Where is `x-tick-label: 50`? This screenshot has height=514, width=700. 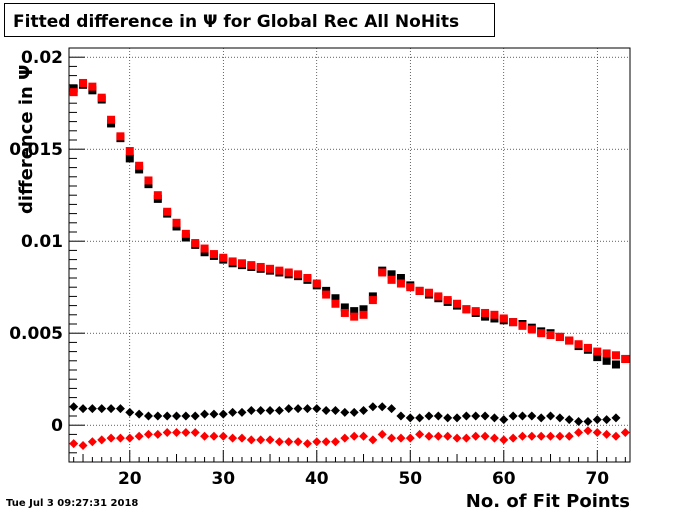
x-tick-label: 50 is located at coordinates (410, 479).